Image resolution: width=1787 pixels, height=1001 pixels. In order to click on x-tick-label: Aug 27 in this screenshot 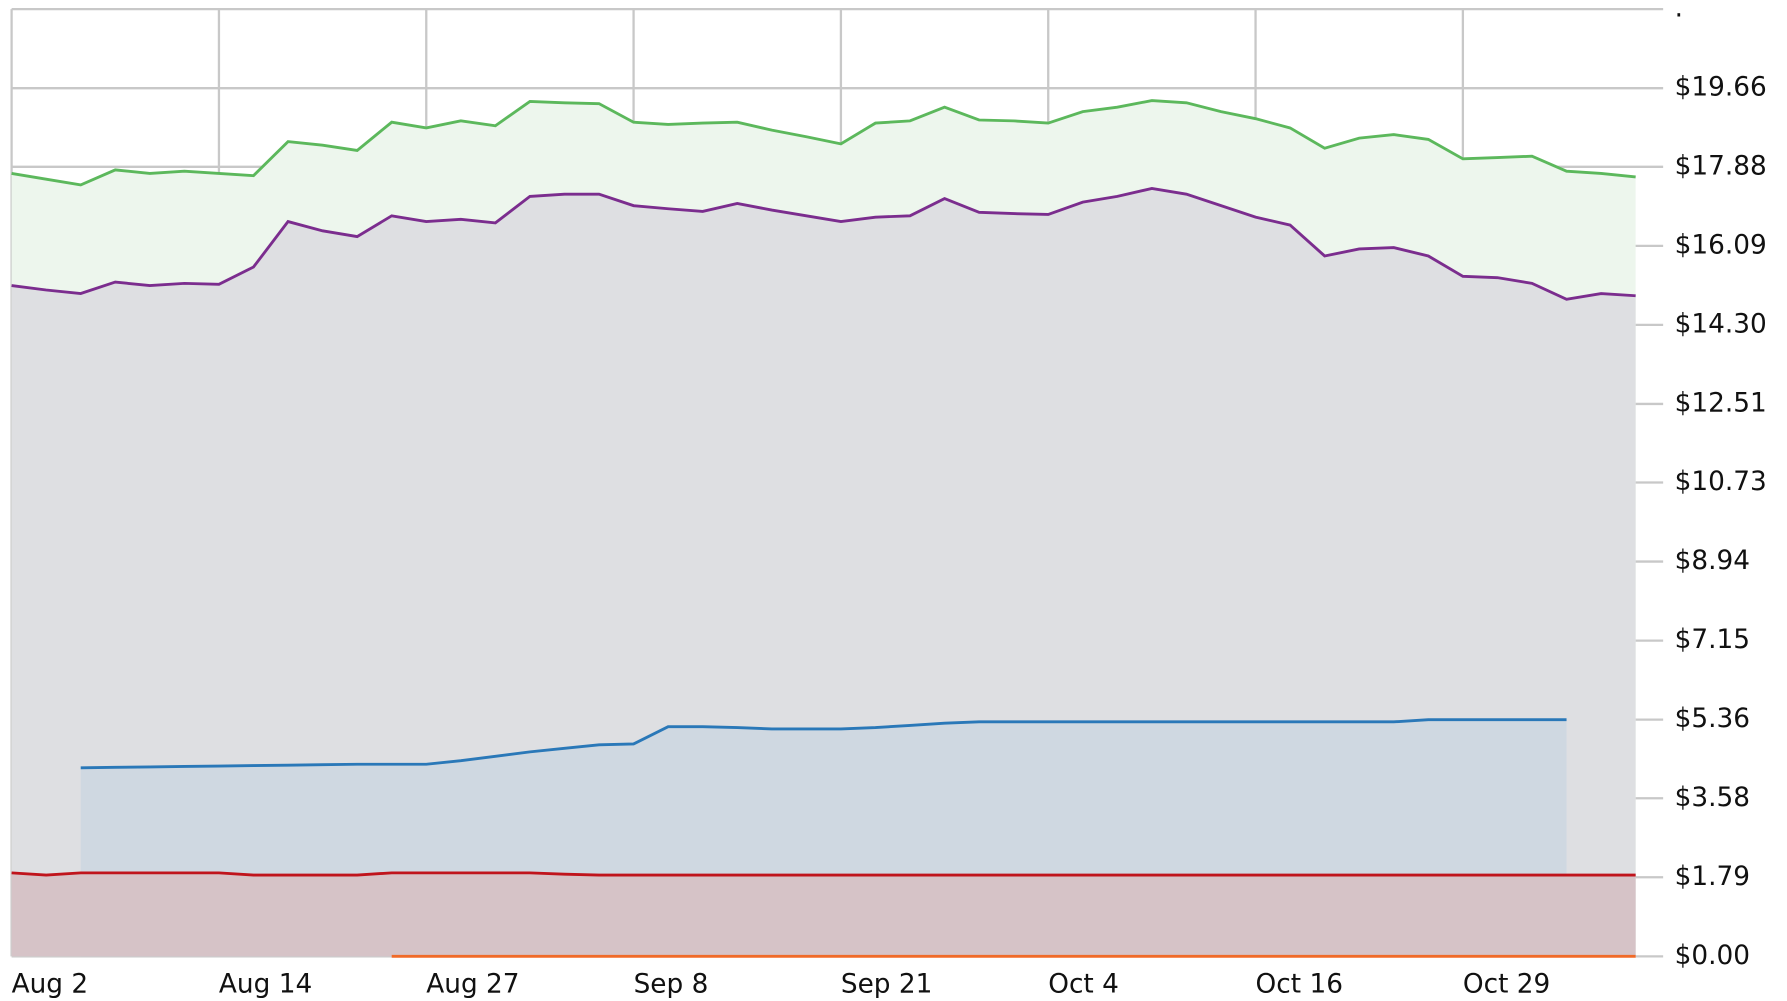, I will do `click(472, 984)`.